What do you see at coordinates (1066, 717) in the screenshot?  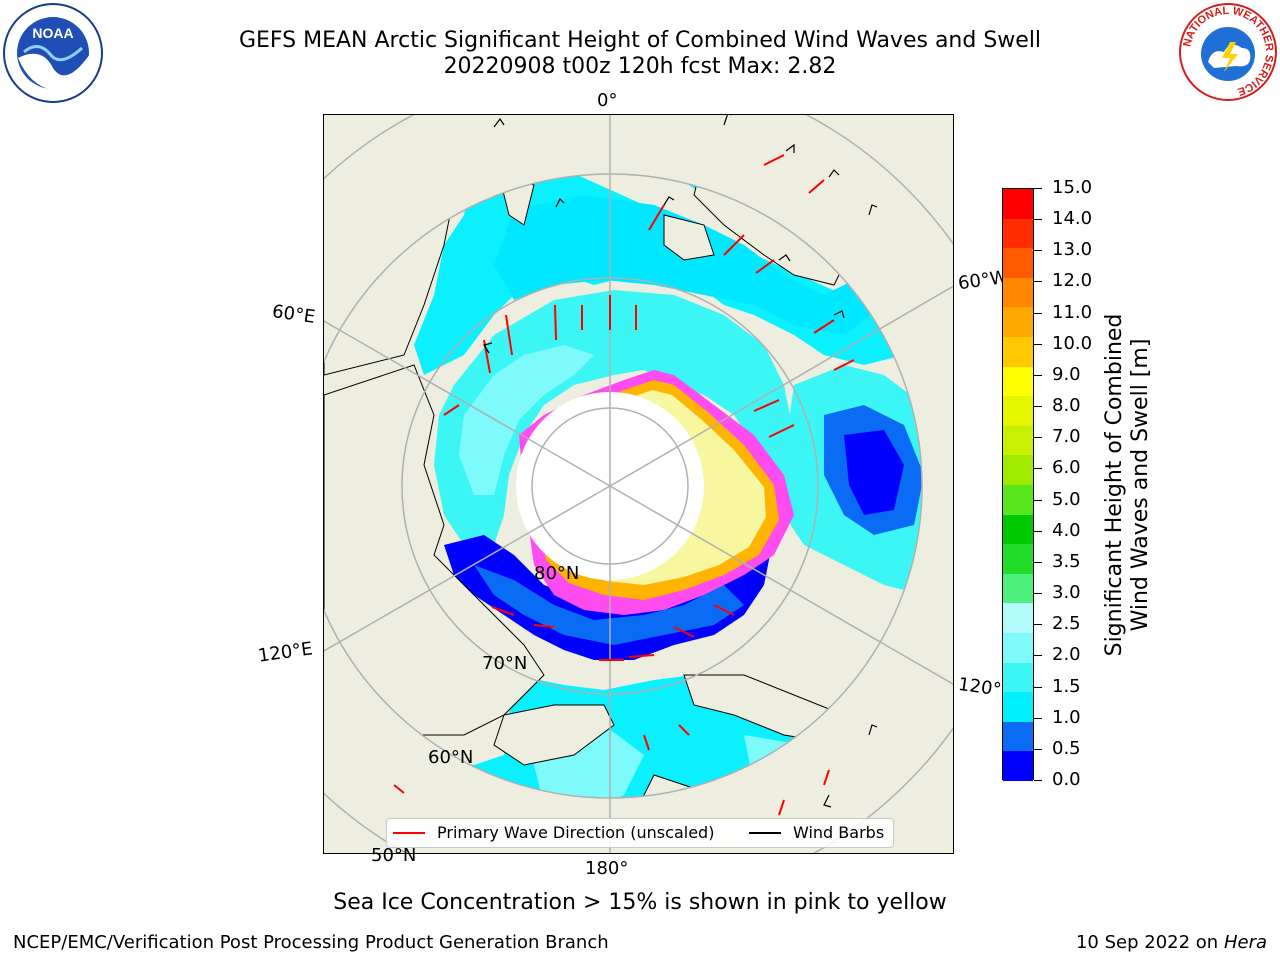 I see `colorbar-tick-label: 1.0` at bounding box center [1066, 717].